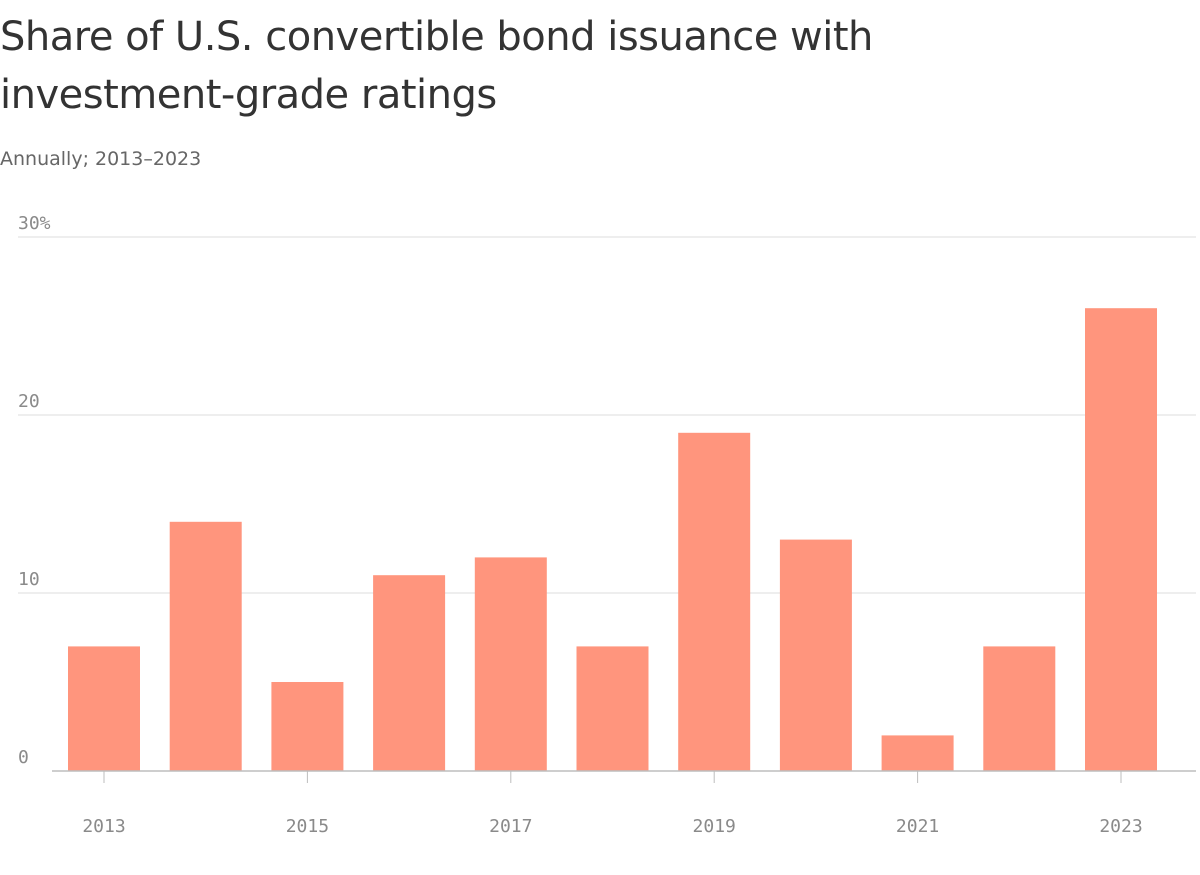 The image size is (1200, 875). I want to click on bar-2016, so click(409, 673).